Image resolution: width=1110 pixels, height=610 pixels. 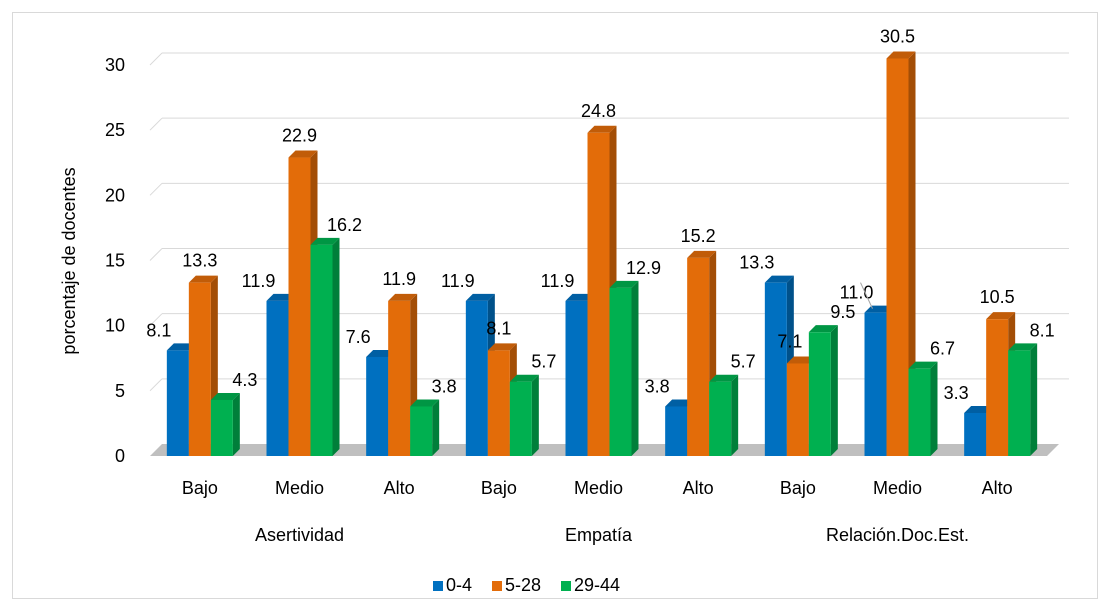 What do you see at coordinates (897, 36) in the screenshot?
I see `data-label: 30.5` at bounding box center [897, 36].